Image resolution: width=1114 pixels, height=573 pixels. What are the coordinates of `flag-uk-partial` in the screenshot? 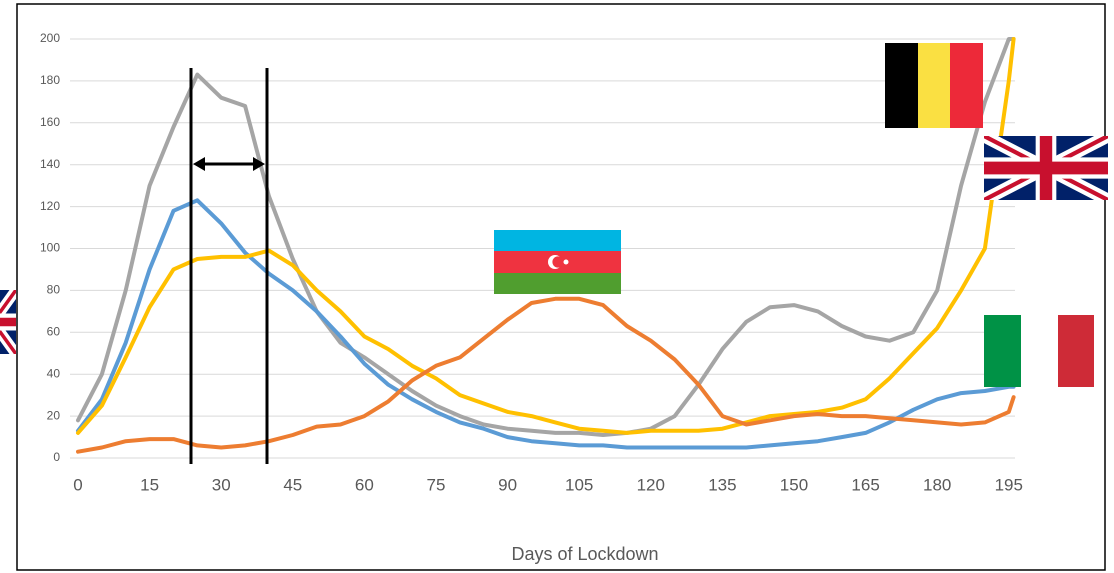 It's located at (8, 322).